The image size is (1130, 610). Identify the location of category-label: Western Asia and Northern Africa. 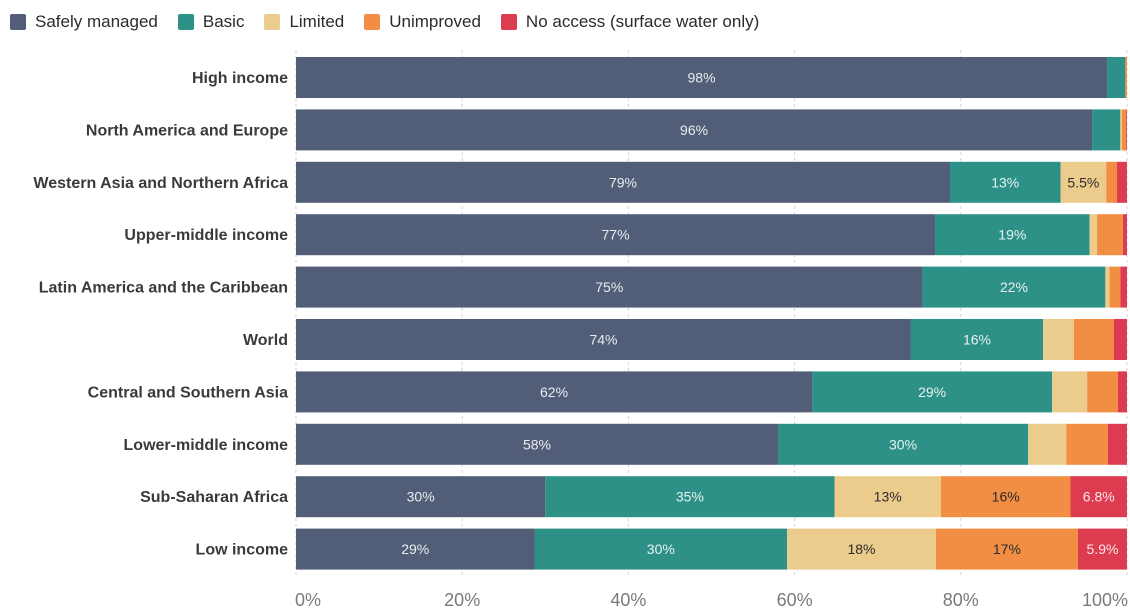
(160, 183).